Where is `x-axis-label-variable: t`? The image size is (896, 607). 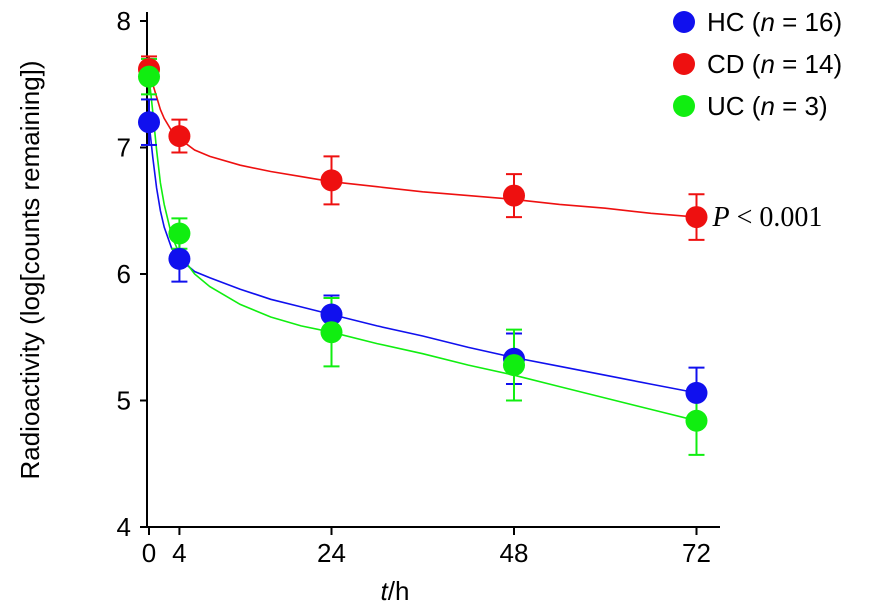
x-axis-label-variable: t is located at coordinates (385, 591).